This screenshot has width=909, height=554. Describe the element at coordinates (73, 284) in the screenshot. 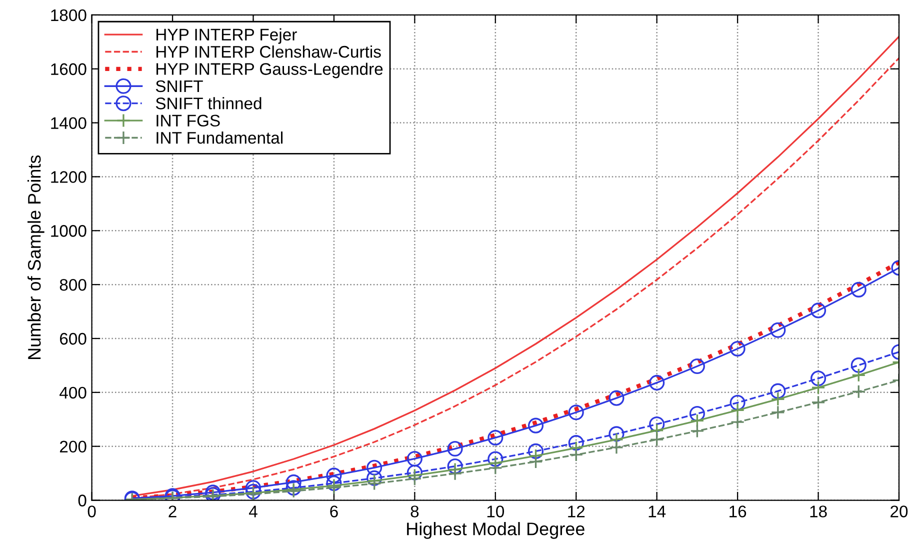

I see `y-tick-label: 800` at that location.